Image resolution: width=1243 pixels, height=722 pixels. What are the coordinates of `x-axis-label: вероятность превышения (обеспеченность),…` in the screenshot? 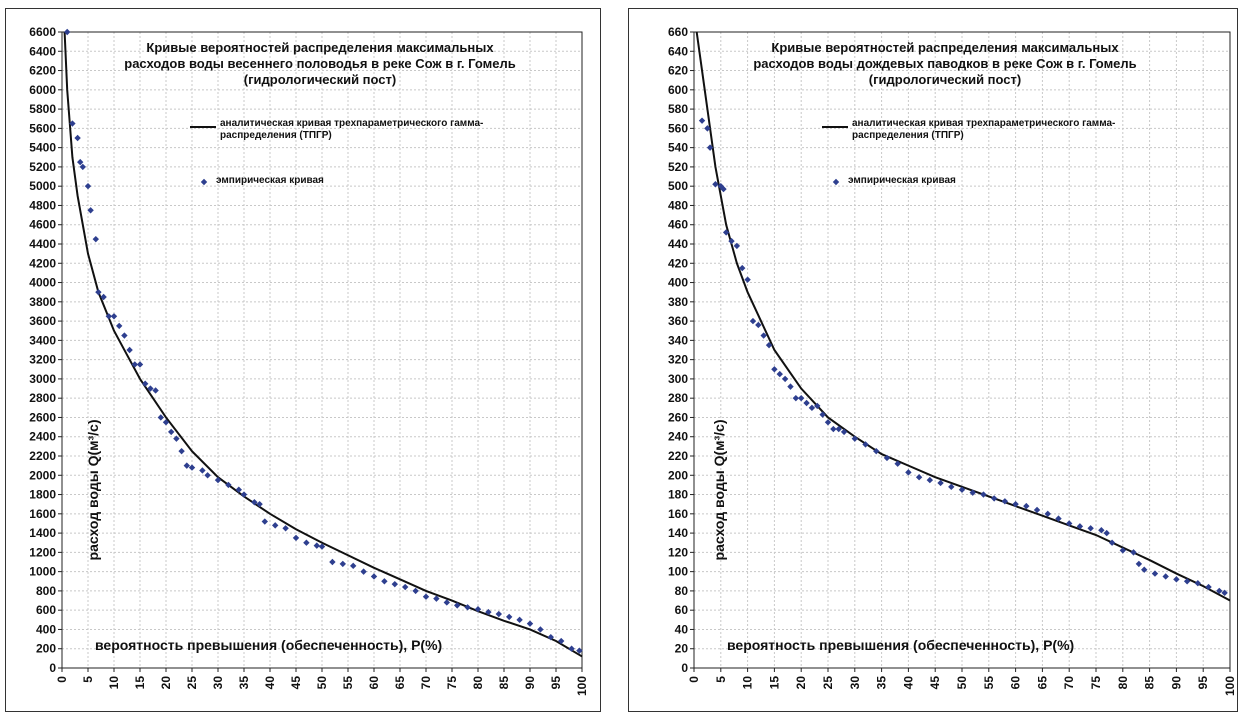 It's located at (268, 645).